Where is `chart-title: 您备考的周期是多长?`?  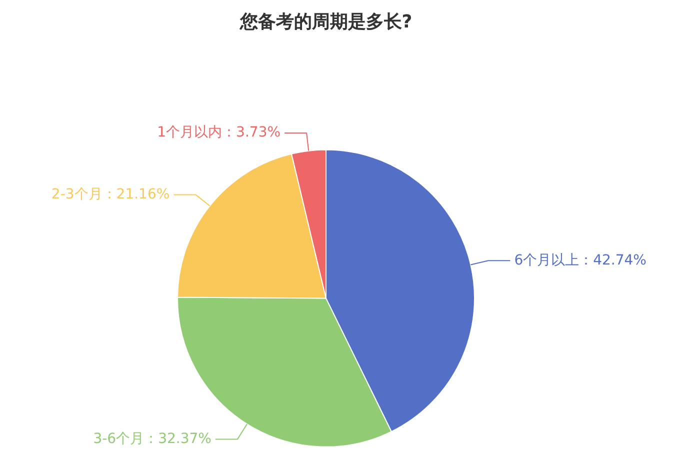
chart-title: 您备考的周期是多长? is located at coordinates (325, 21).